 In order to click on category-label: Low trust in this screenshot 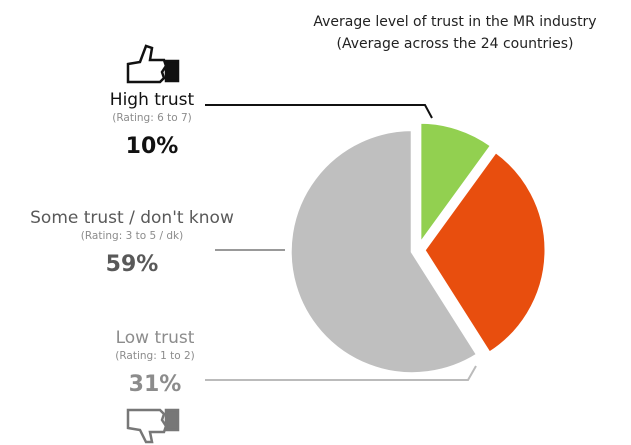, I will do `click(155, 338)`.